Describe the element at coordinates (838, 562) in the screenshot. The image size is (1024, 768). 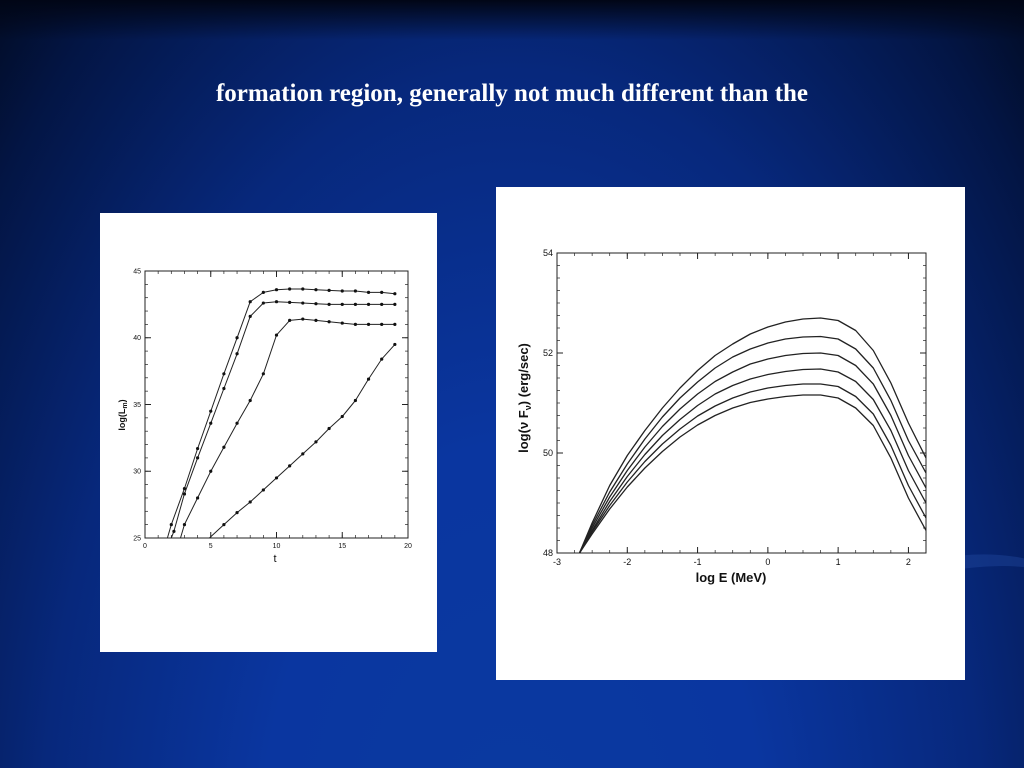
I see `x-tick-label: 1` at that location.